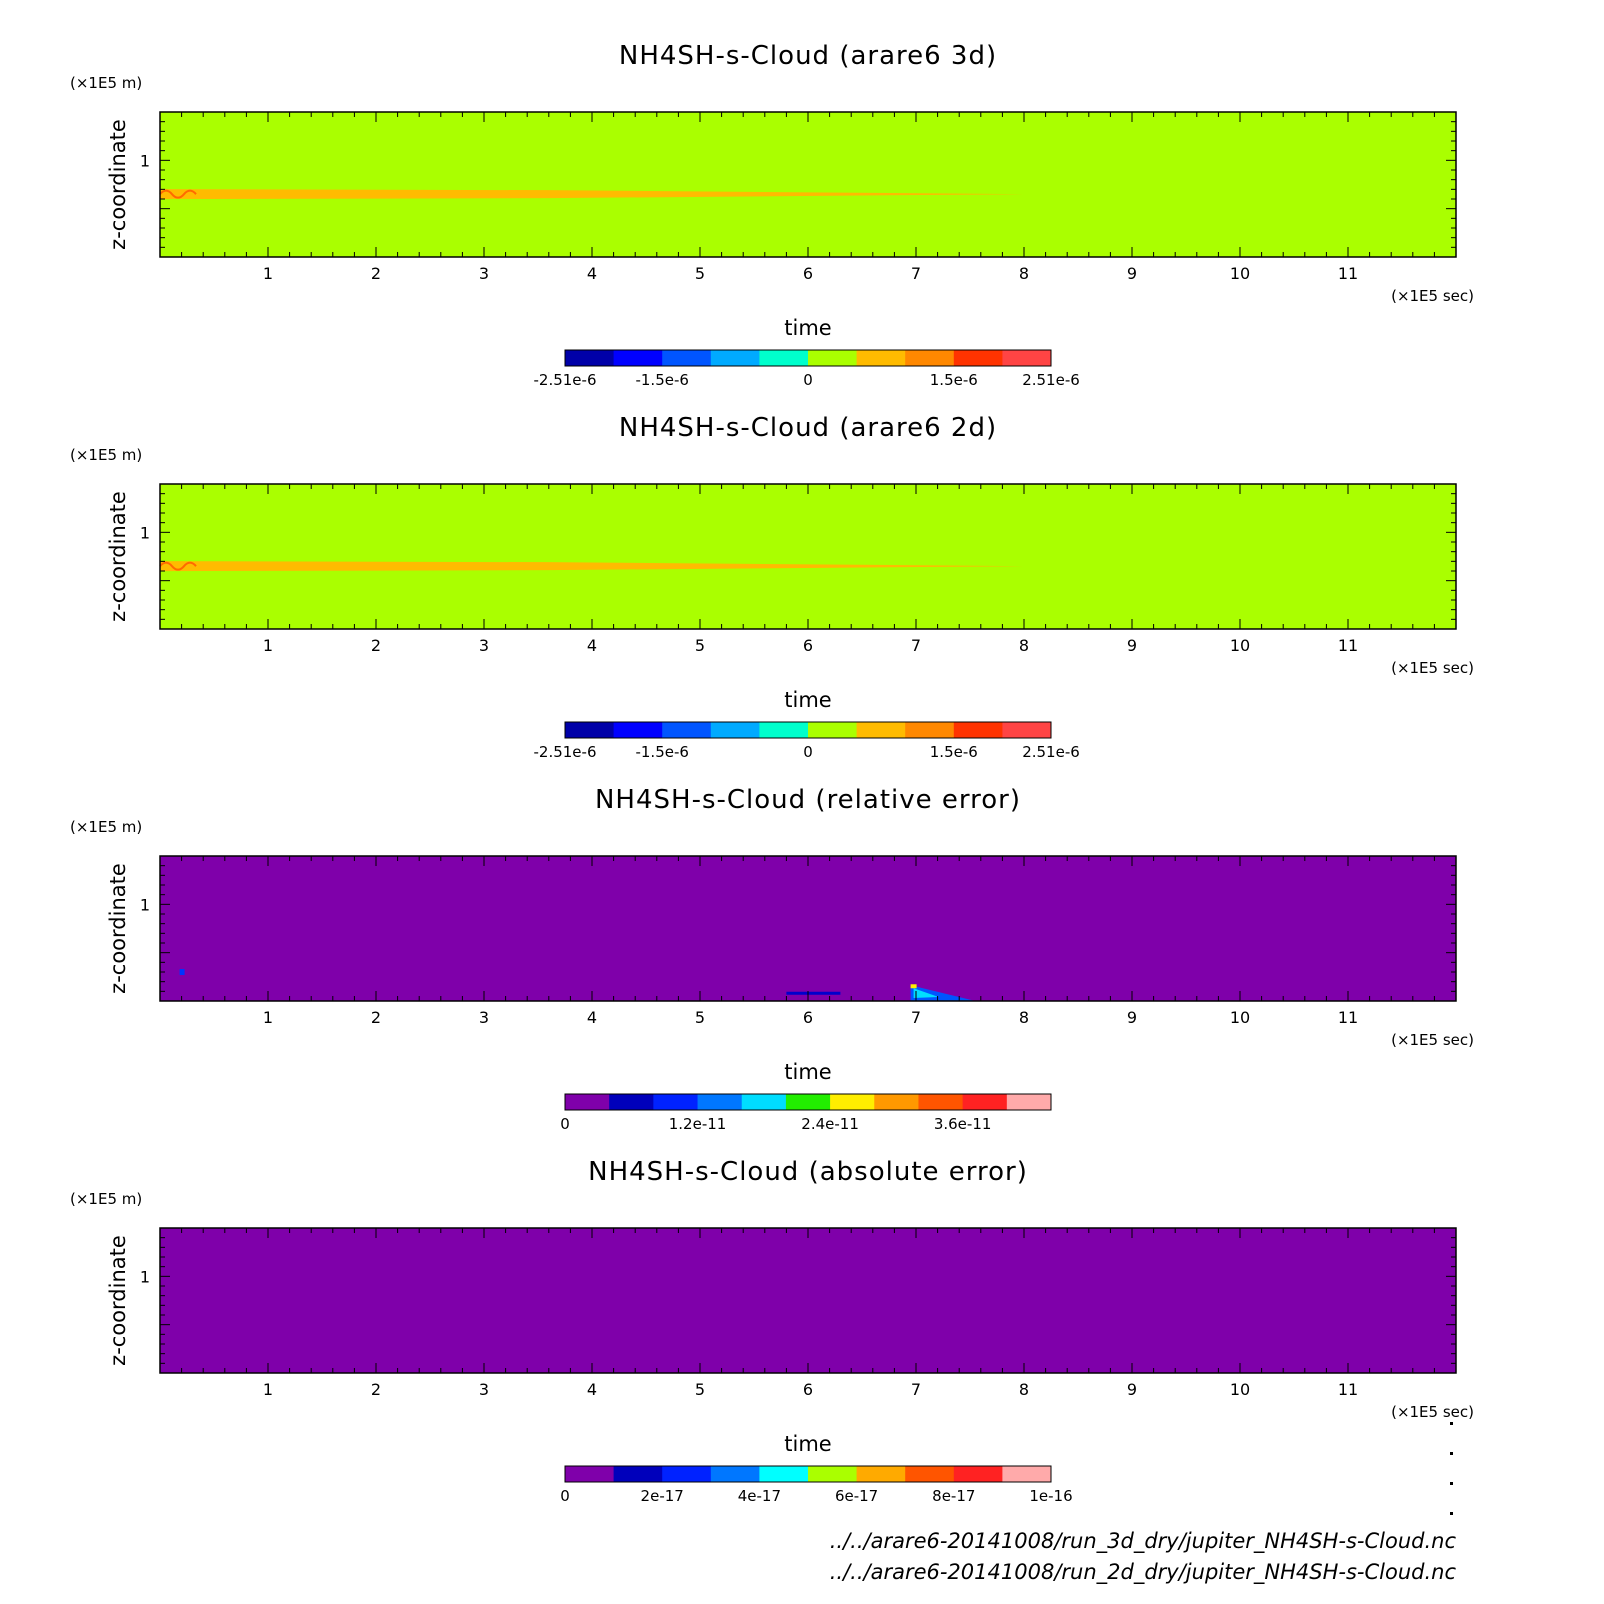  I want to click on colorbar-label: 2e-17, so click(662, 1496).